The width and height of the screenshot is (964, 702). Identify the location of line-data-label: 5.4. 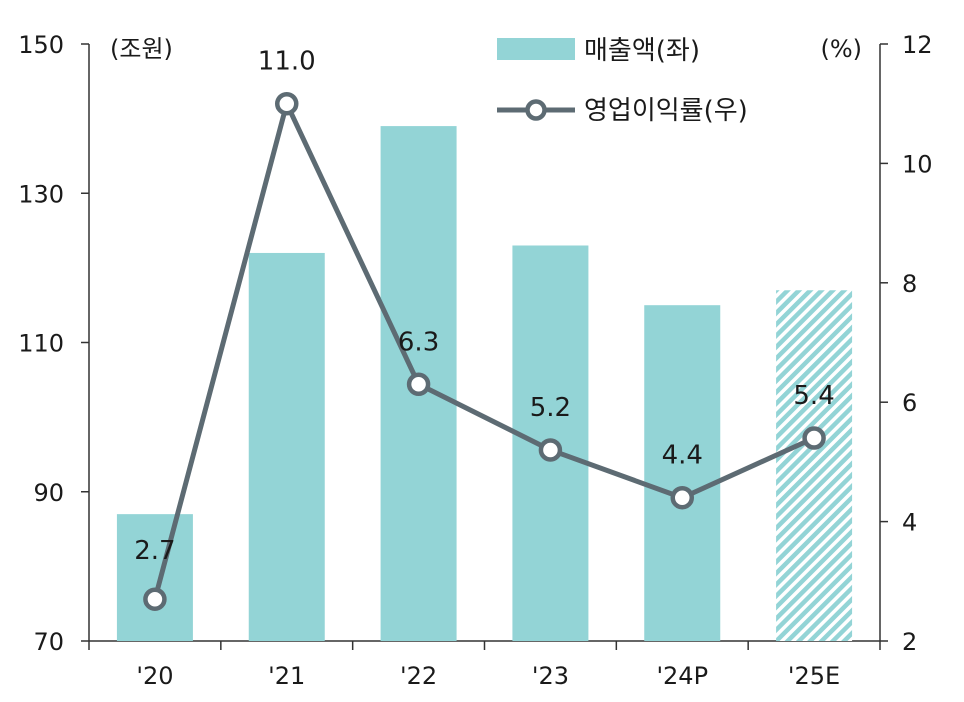
(813, 396).